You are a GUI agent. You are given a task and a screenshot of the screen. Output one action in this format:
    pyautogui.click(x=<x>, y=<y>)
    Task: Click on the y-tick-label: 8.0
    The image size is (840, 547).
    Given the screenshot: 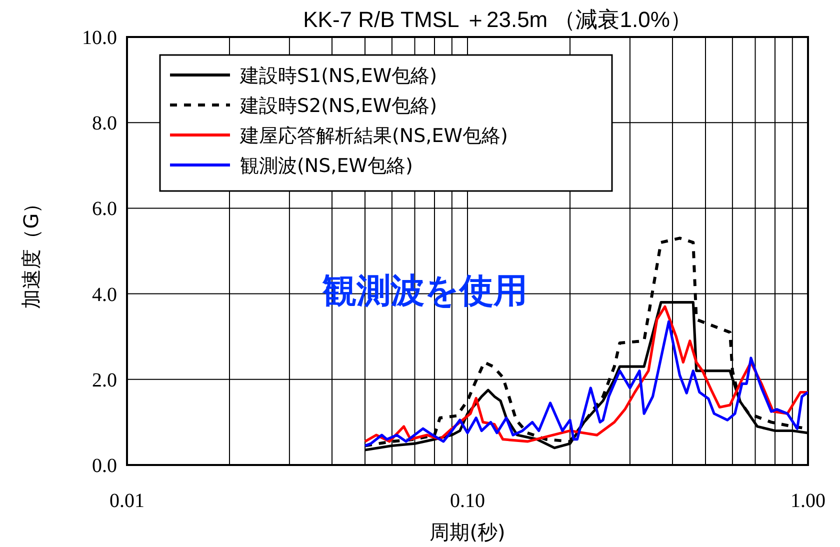 What is the action you would take?
    pyautogui.click(x=104, y=123)
    